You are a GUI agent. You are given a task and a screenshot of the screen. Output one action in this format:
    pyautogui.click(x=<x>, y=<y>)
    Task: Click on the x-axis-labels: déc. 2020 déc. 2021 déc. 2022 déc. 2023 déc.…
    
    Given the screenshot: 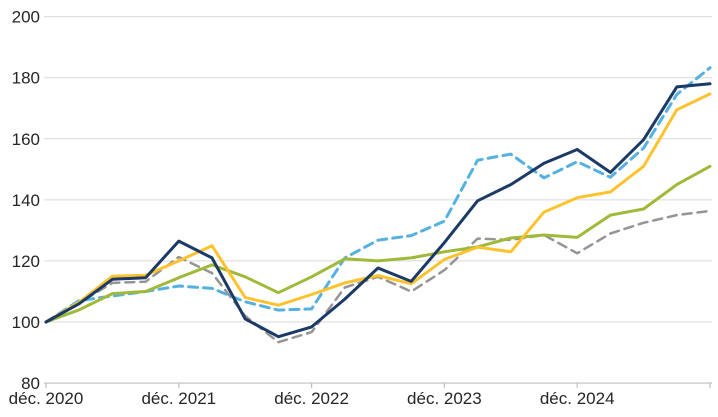 What is the action you would take?
    pyautogui.click(x=312, y=398)
    